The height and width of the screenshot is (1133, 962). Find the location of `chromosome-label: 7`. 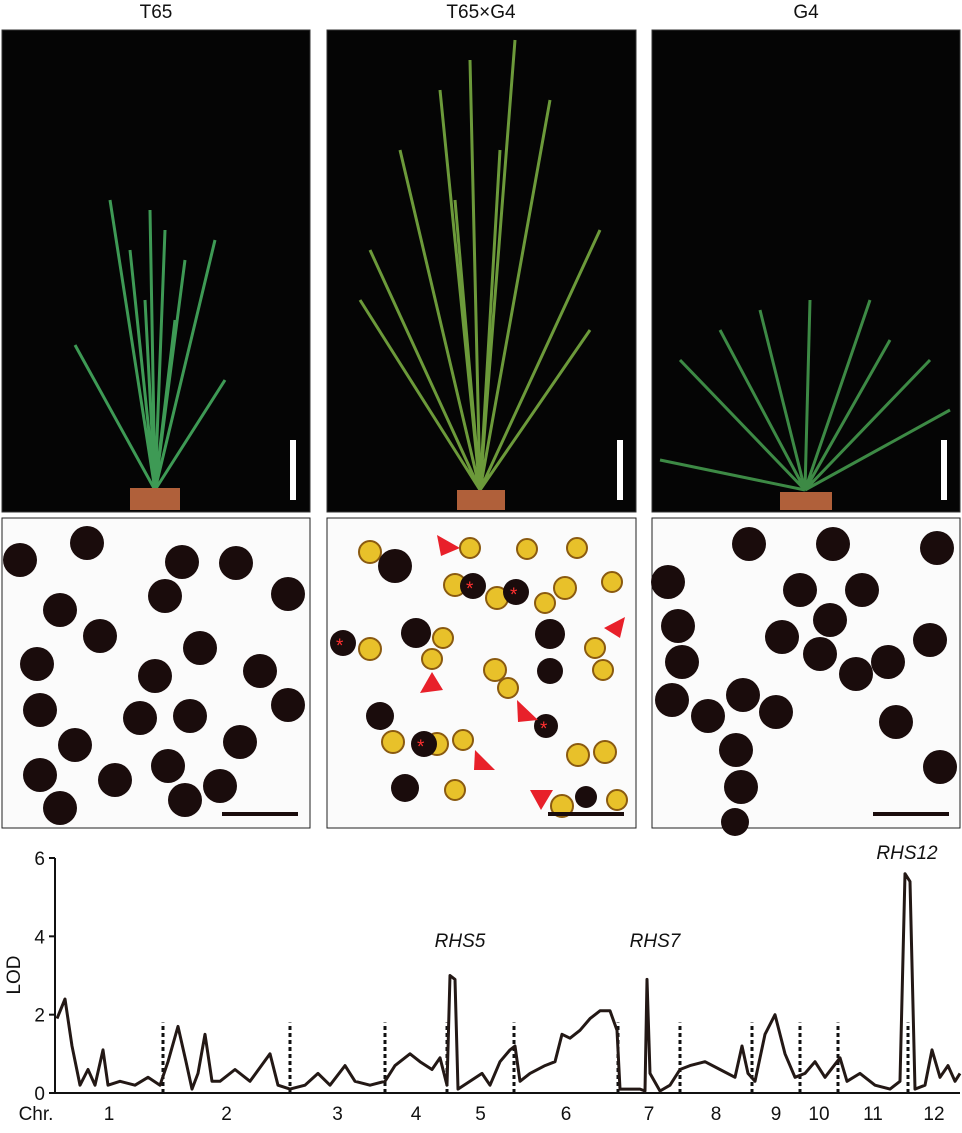

chromosome-label: 7 is located at coordinates (649, 1114).